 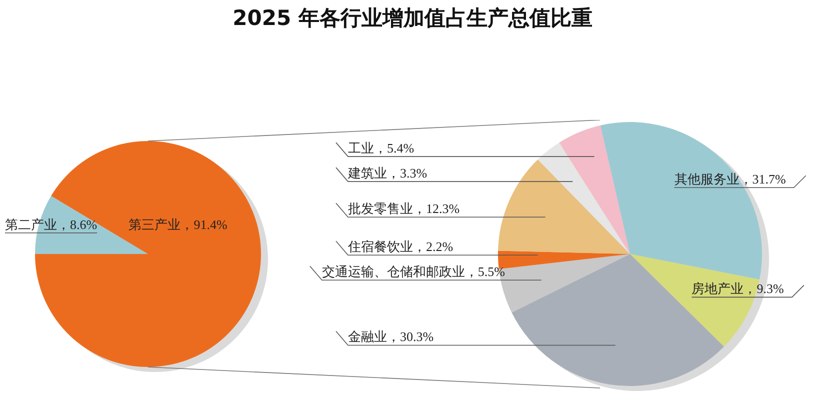 What do you see at coordinates (738, 288) in the screenshot?
I see `slice-label: 房地产业，9.3%` at bounding box center [738, 288].